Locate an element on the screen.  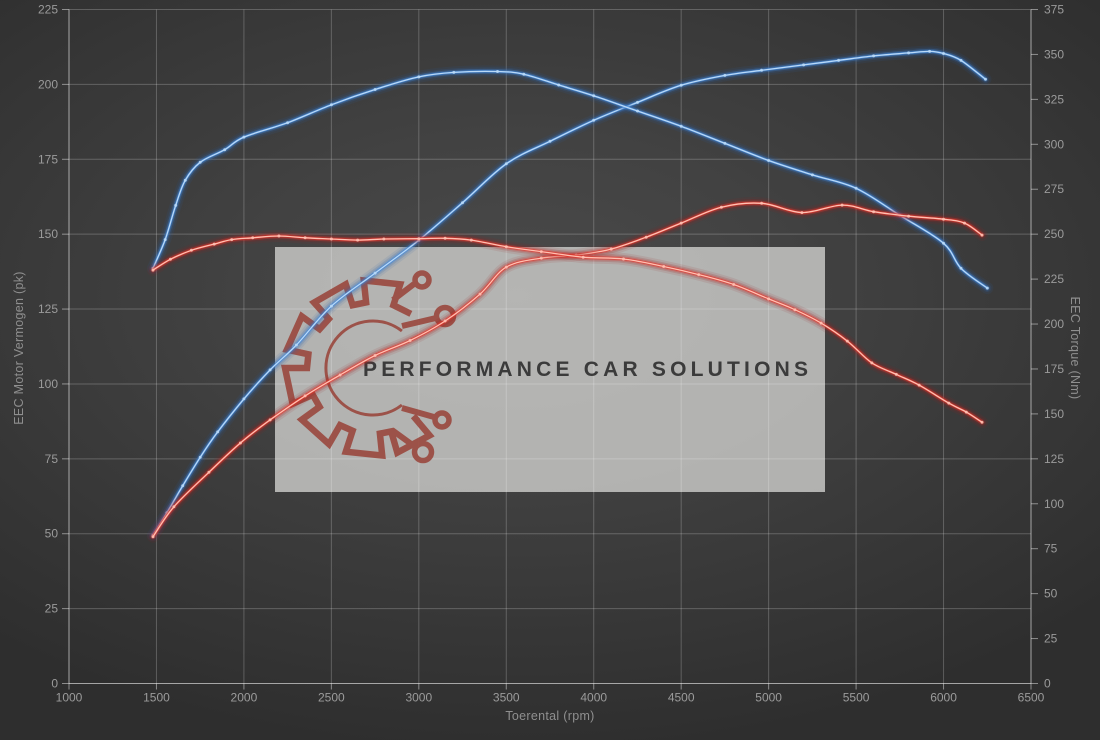
x-tick-label: 4500 is located at coordinates (681, 698).